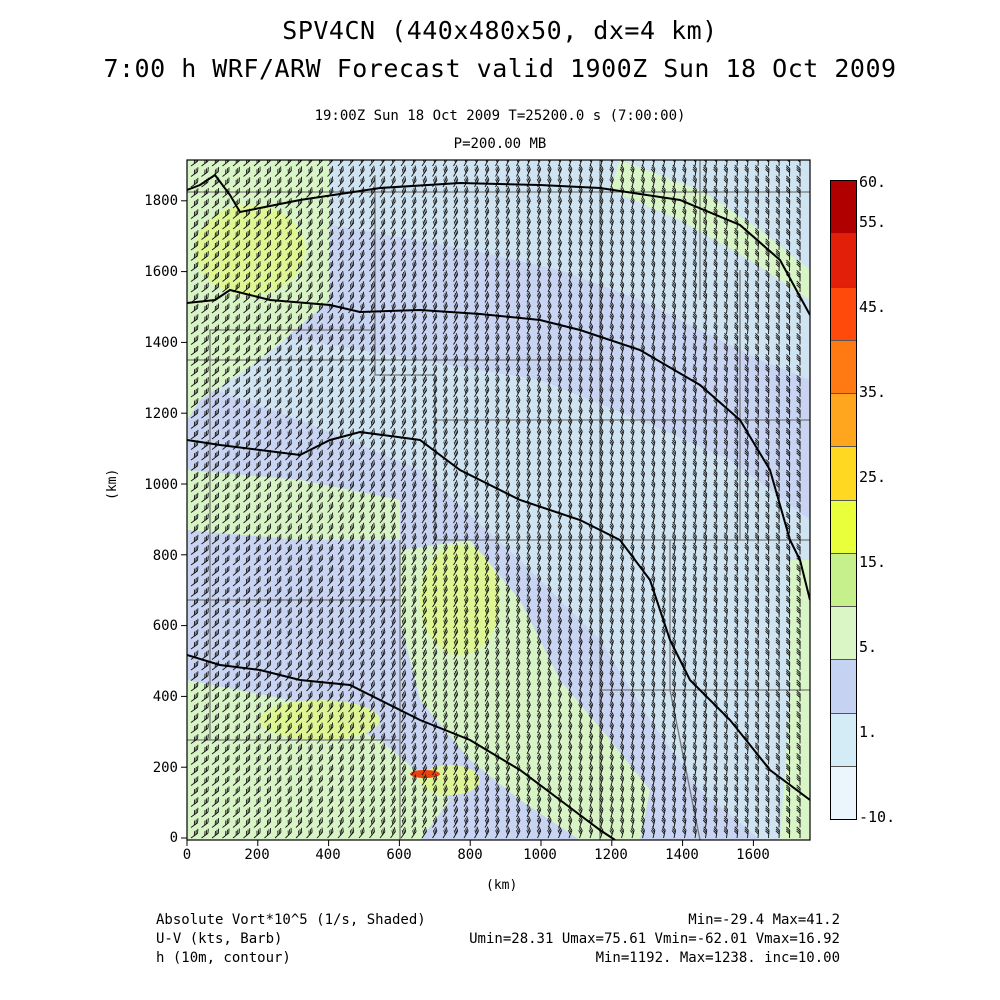 The width and height of the screenshot is (1000, 1000). I want to click on colorbar-label-5: 5., so click(868, 647).